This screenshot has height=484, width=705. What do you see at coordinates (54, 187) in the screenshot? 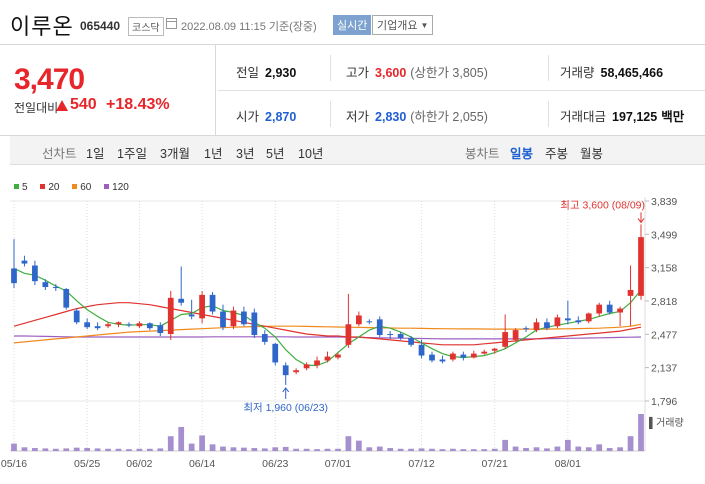
I see `legend-label: 20` at bounding box center [54, 187].